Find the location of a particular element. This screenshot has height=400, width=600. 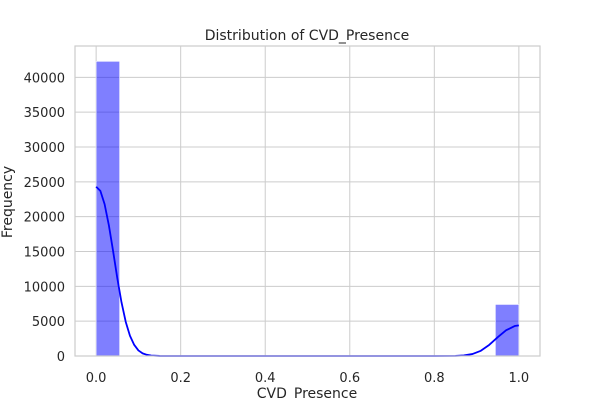

y-tick-label: 30000 is located at coordinates (44, 148).